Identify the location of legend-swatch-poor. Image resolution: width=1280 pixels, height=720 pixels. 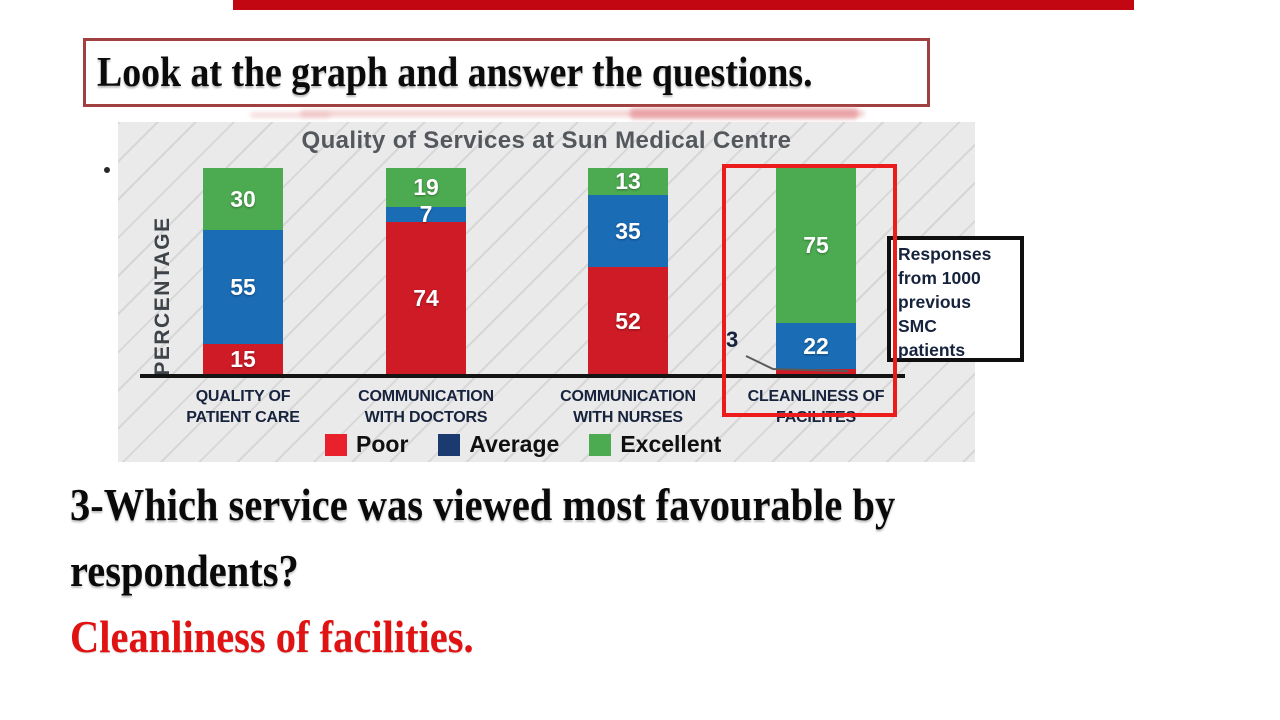
(336, 444).